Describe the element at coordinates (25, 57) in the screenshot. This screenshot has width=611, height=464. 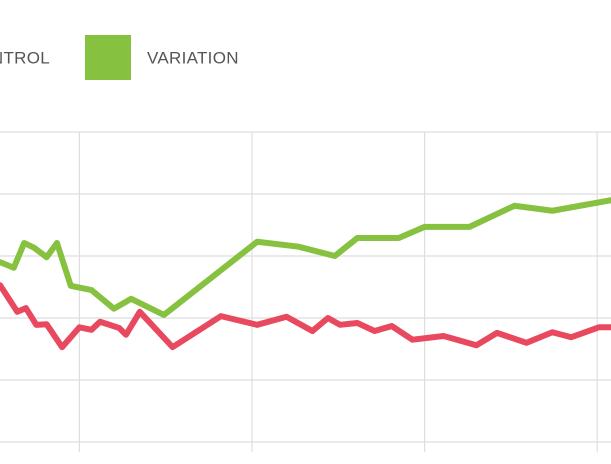
I see `legend-label: NTROL` at that location.